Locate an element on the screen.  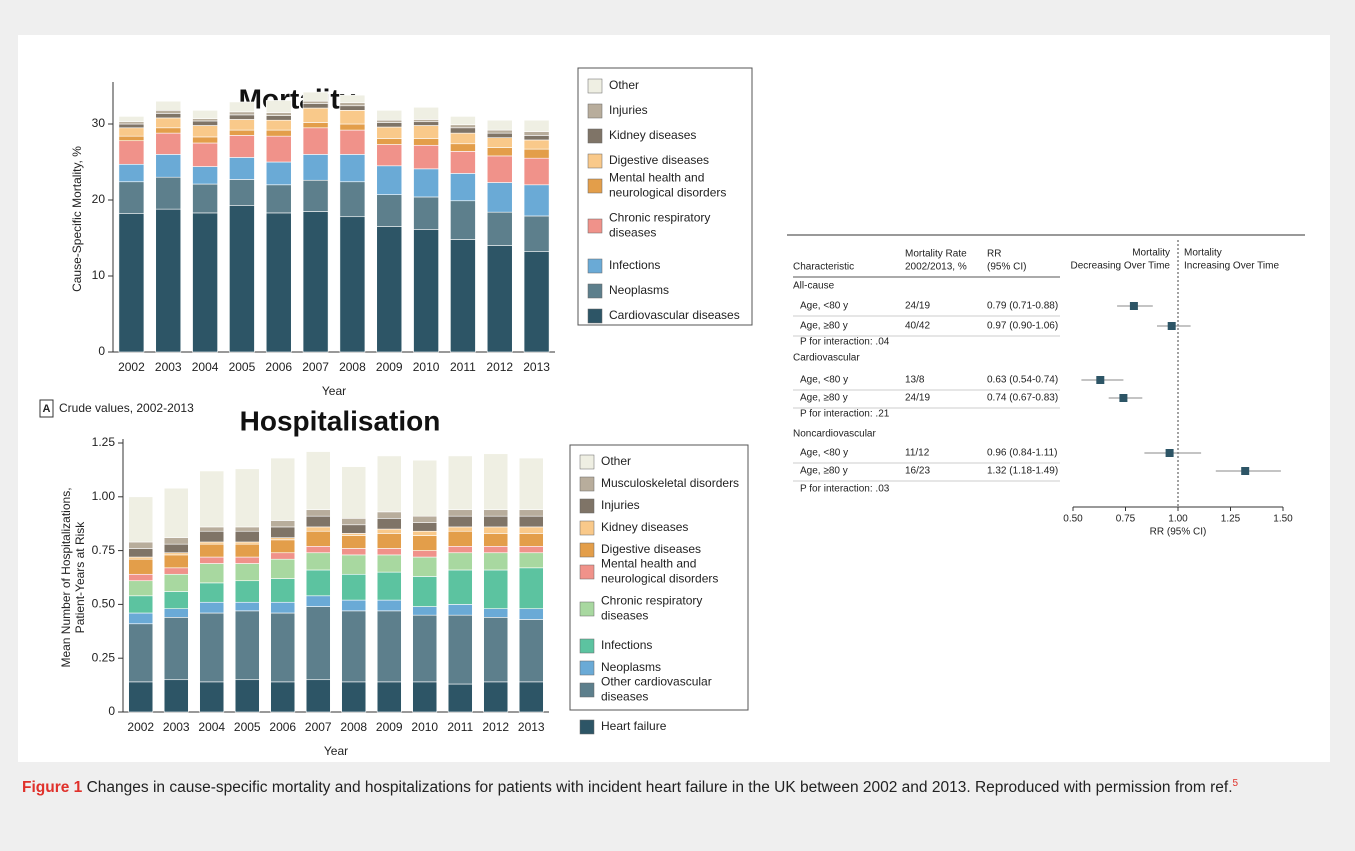
x-tick-label: 2010 is located at coordinates (426, 367).